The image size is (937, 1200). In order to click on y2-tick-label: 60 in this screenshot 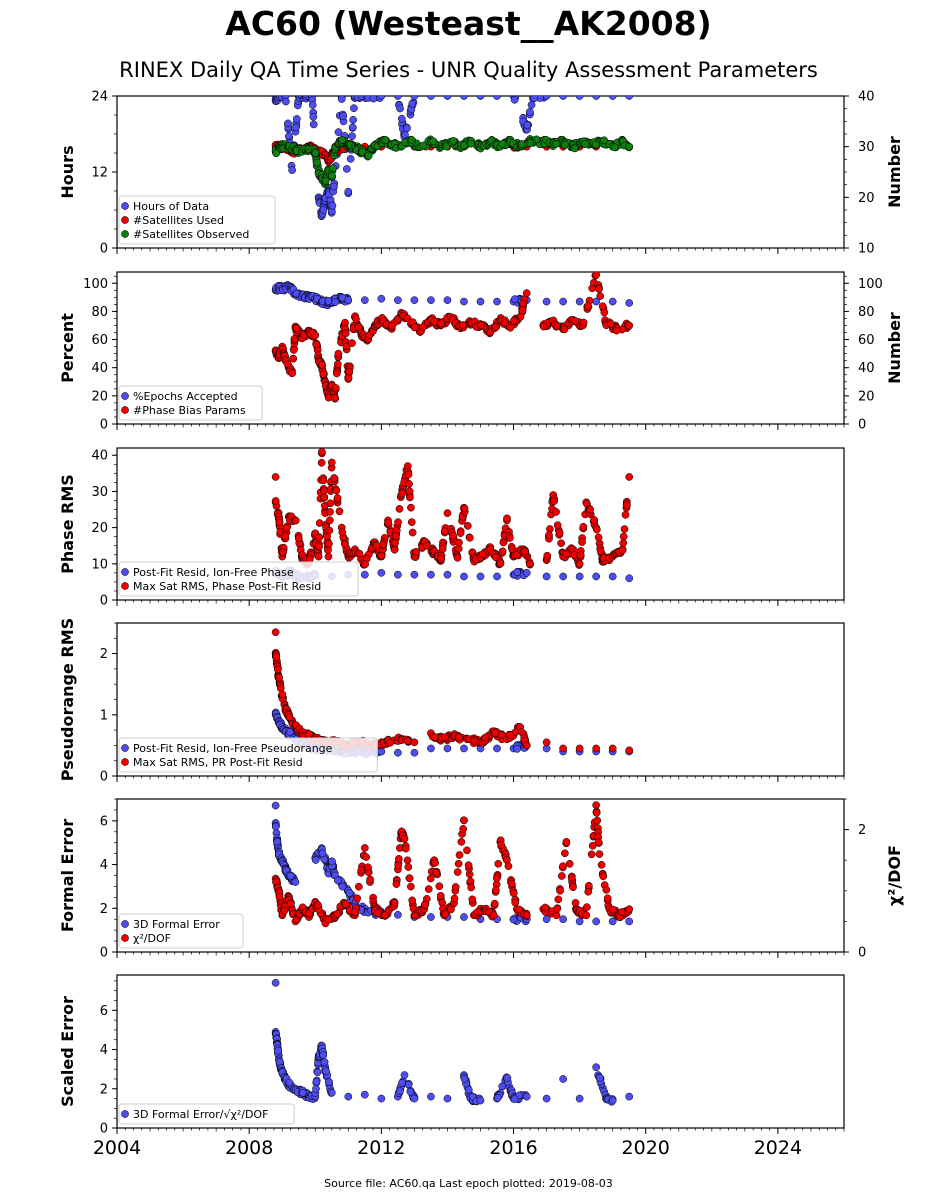, I will do `click(866, 340)`.